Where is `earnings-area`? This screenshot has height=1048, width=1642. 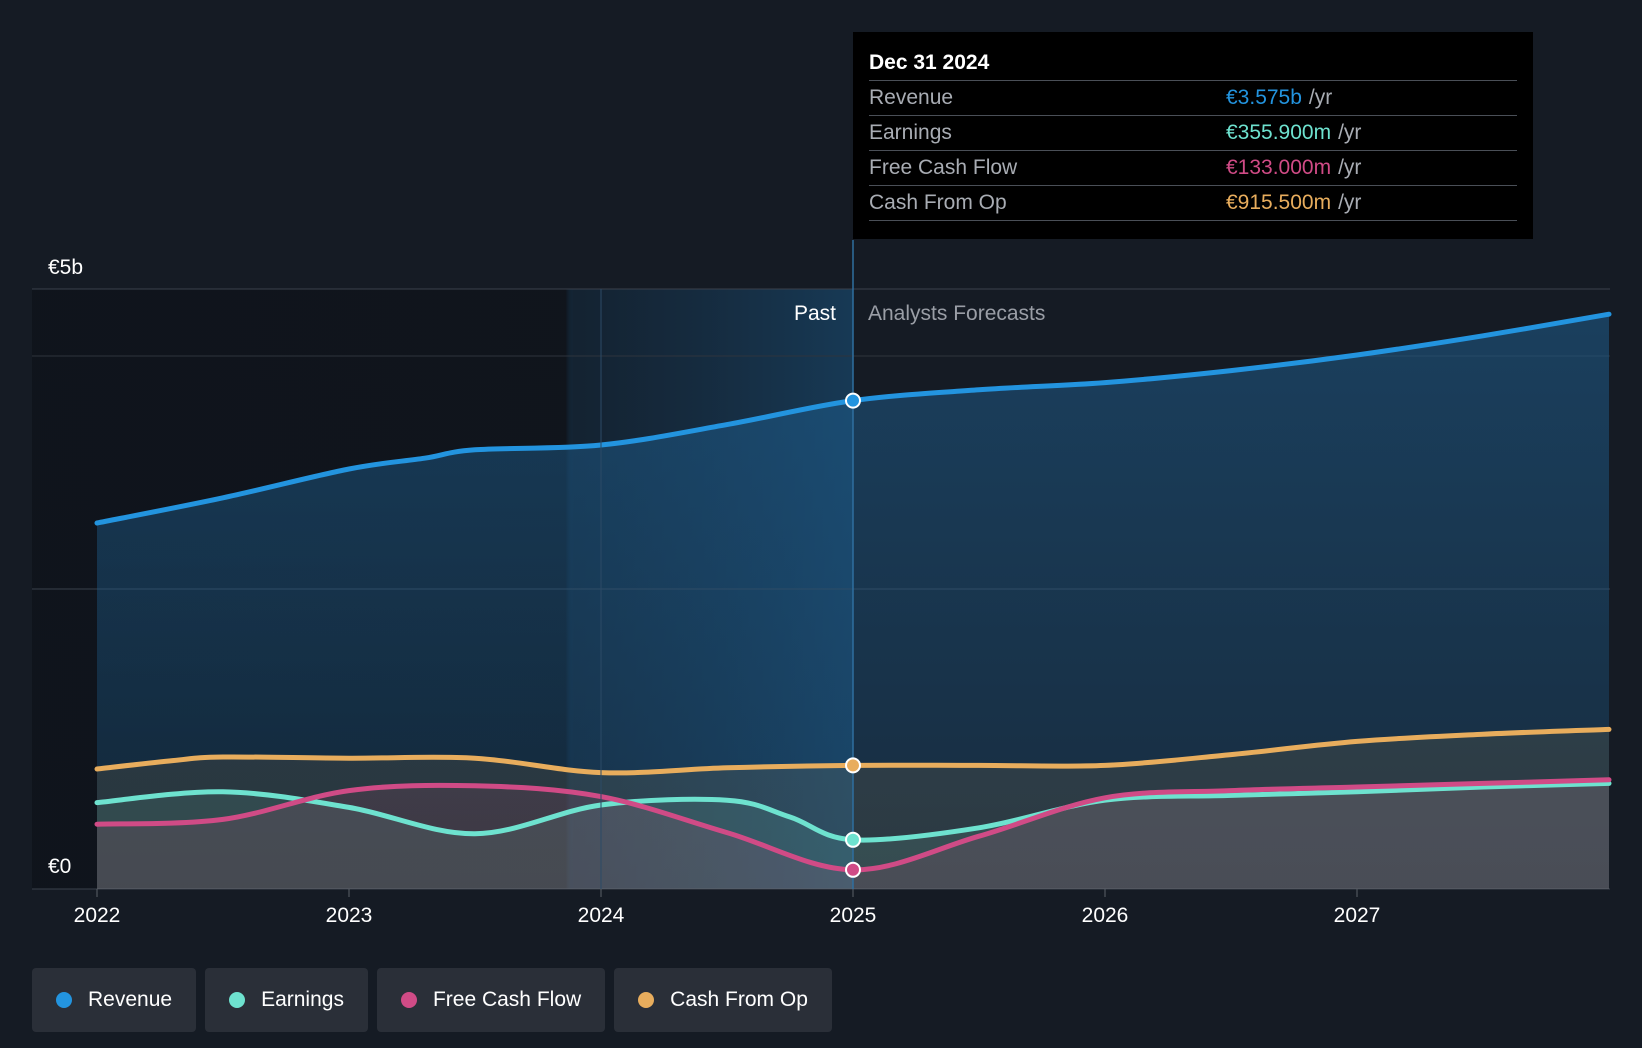
earnings-area is located at coordinates (853, 836).